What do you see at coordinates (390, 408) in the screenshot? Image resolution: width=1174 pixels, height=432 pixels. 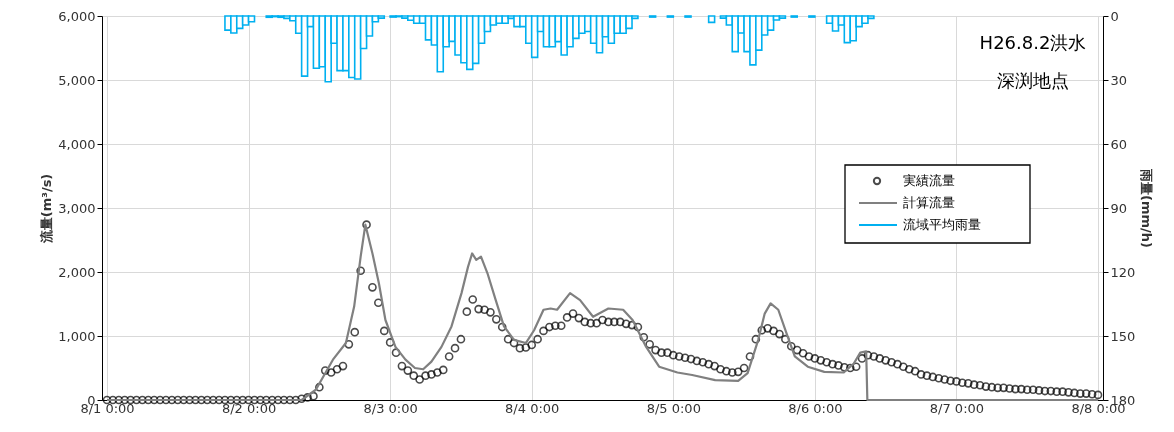 I see `x-tick-label: 8/3 0:00` at bounding box center [390, 408].